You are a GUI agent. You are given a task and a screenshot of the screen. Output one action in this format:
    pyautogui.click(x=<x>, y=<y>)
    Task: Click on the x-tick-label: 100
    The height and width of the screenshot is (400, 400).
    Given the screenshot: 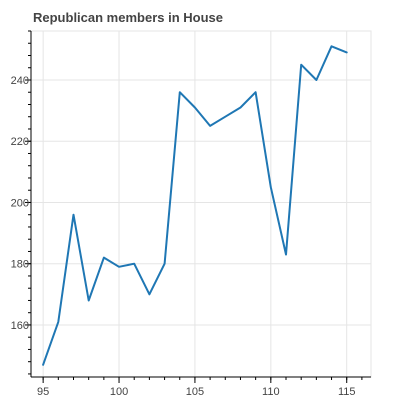 What is the action you would take?
    pyautogui.click(x=119, y=392)
    